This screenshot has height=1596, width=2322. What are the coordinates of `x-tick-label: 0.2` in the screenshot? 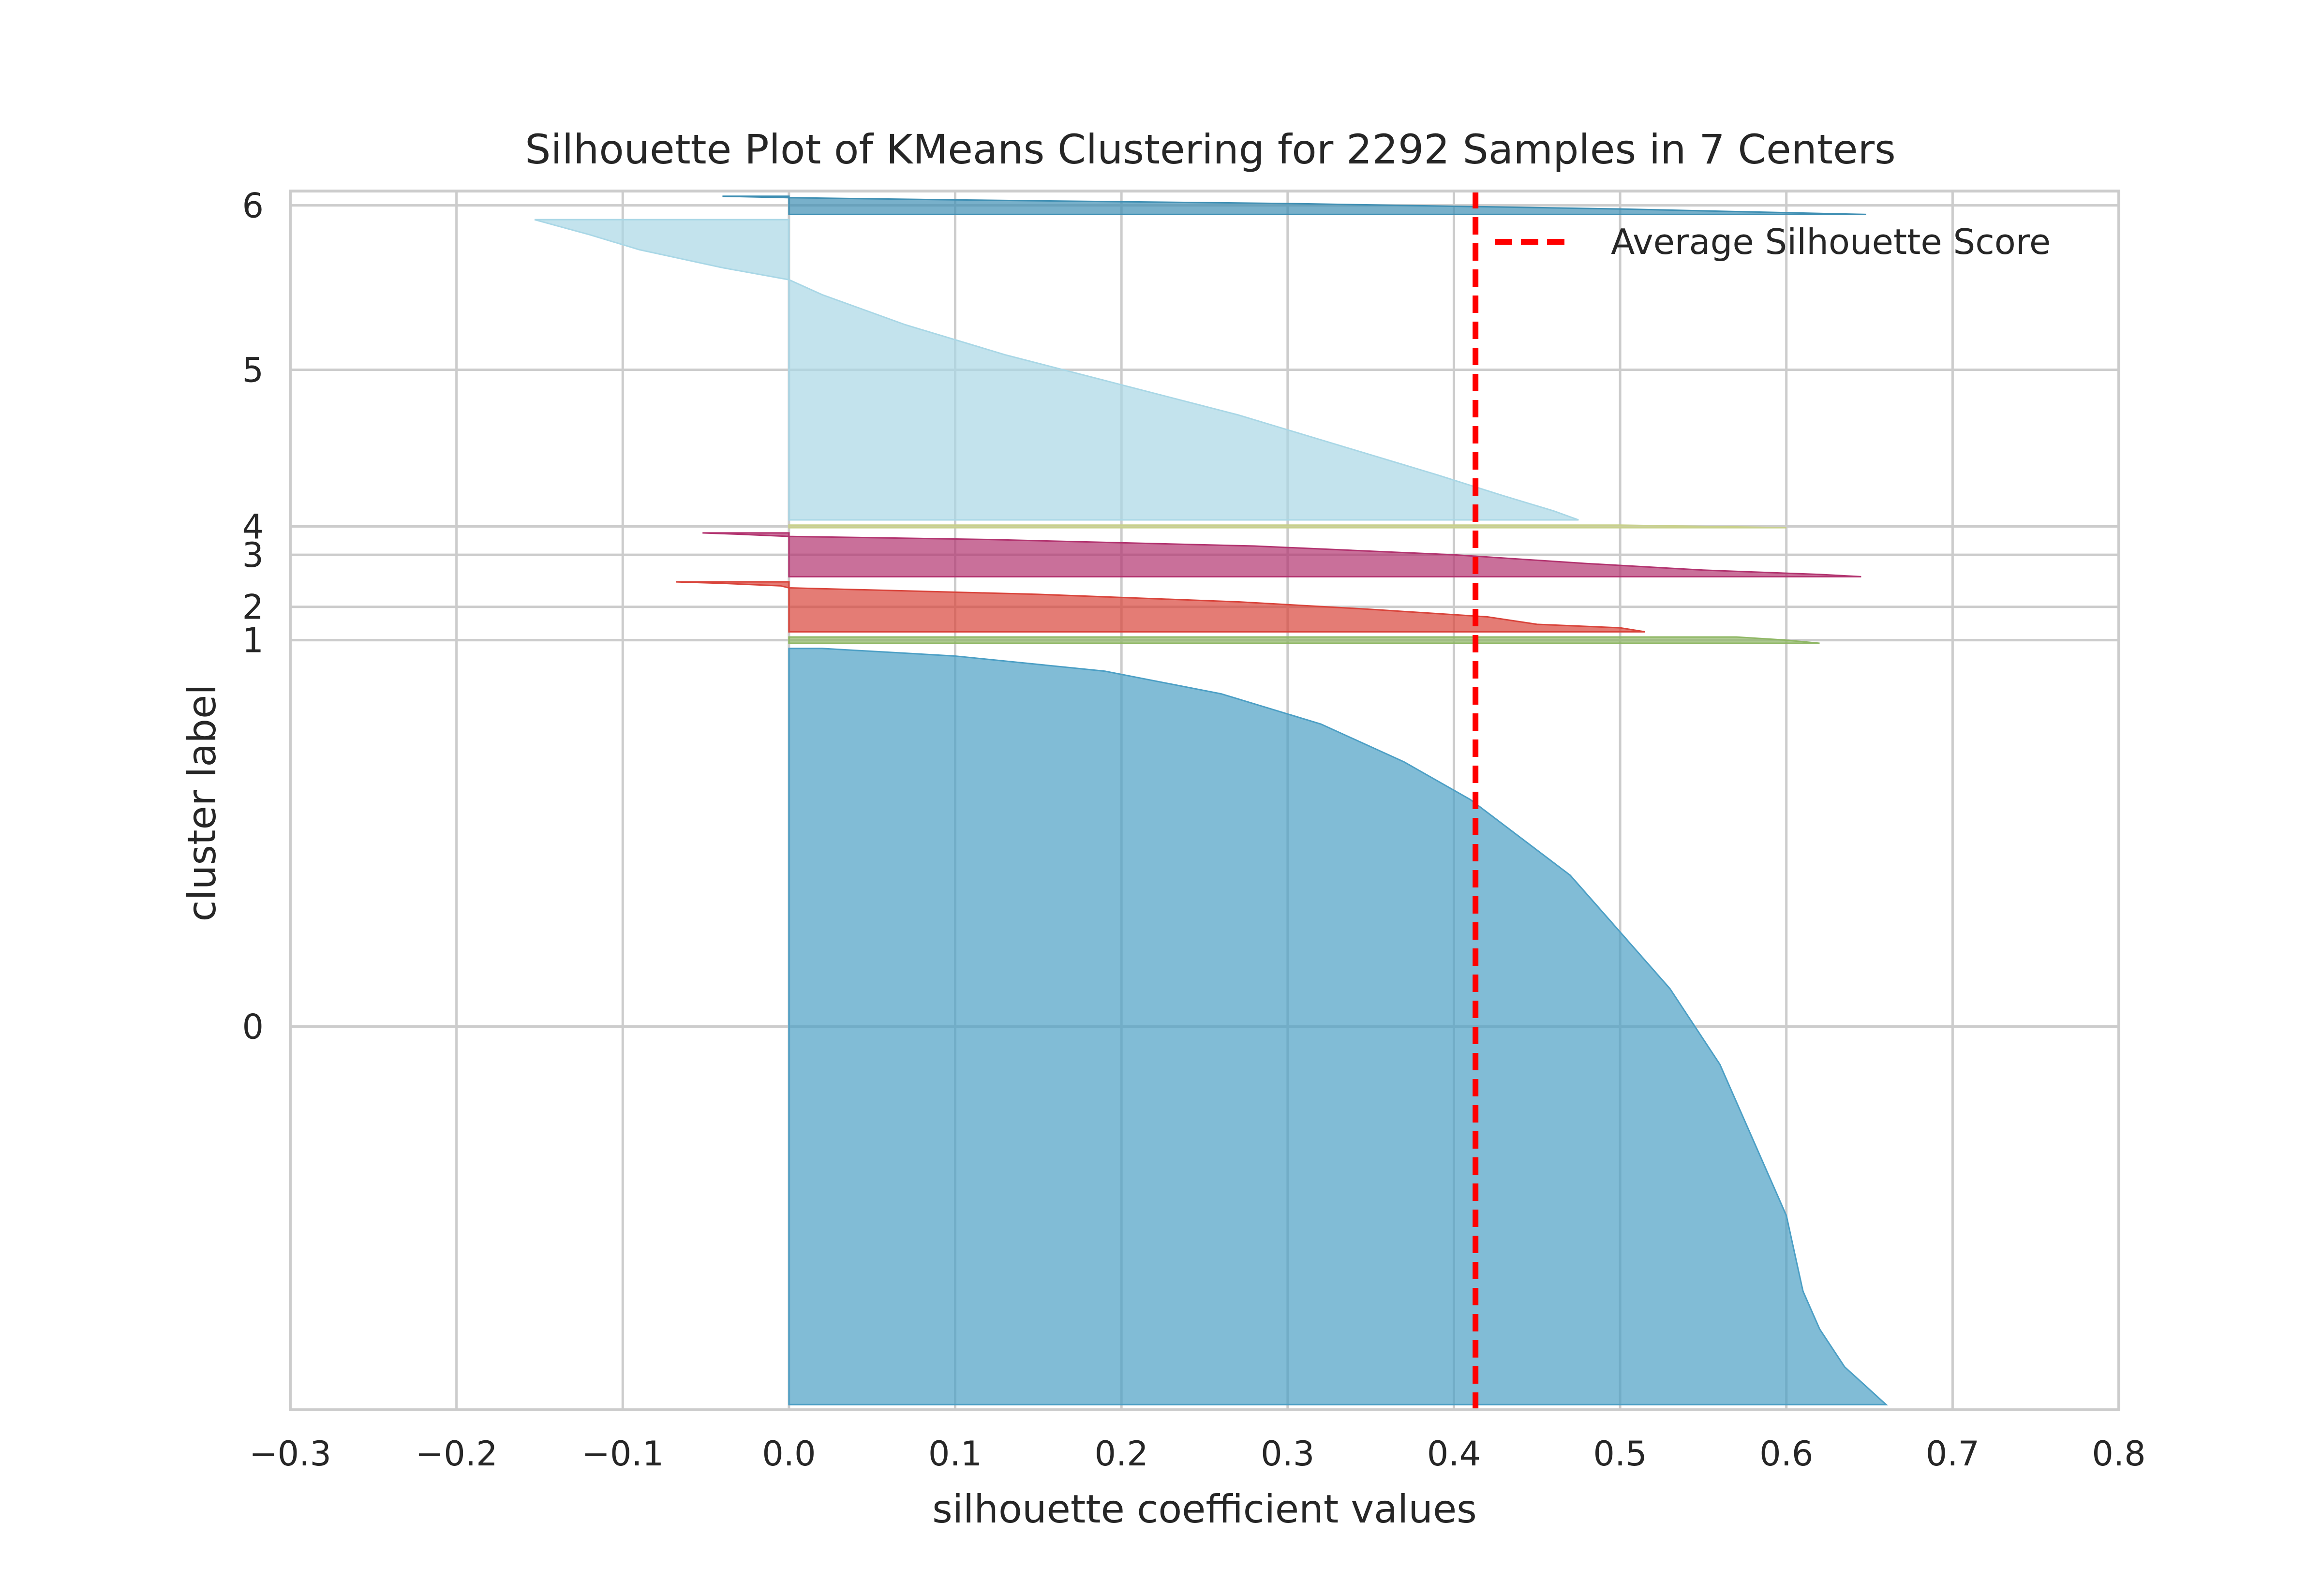 It's located at (1121, 1454).